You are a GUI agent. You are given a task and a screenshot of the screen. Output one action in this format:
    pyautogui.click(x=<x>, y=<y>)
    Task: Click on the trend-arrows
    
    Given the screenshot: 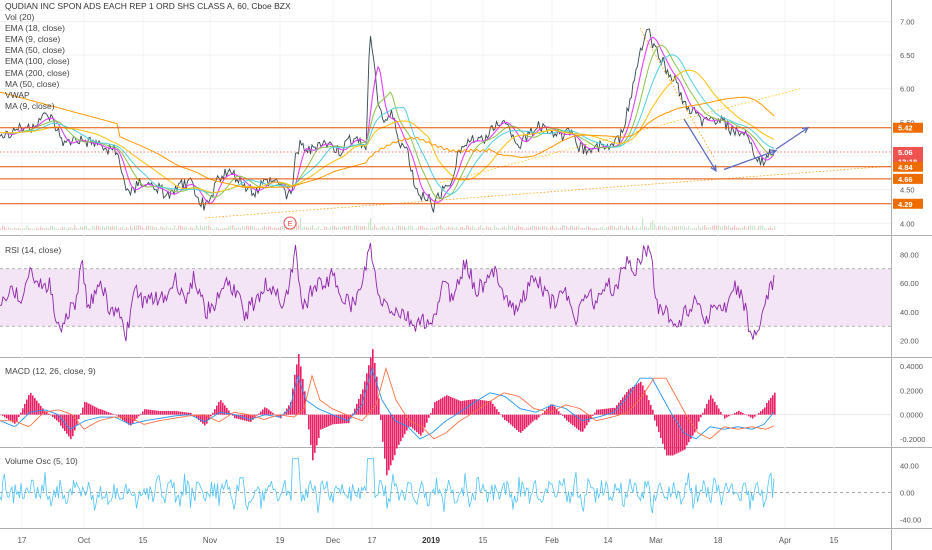 What is the action you would take?
    pyautogui.click(x=746, y=145)
    